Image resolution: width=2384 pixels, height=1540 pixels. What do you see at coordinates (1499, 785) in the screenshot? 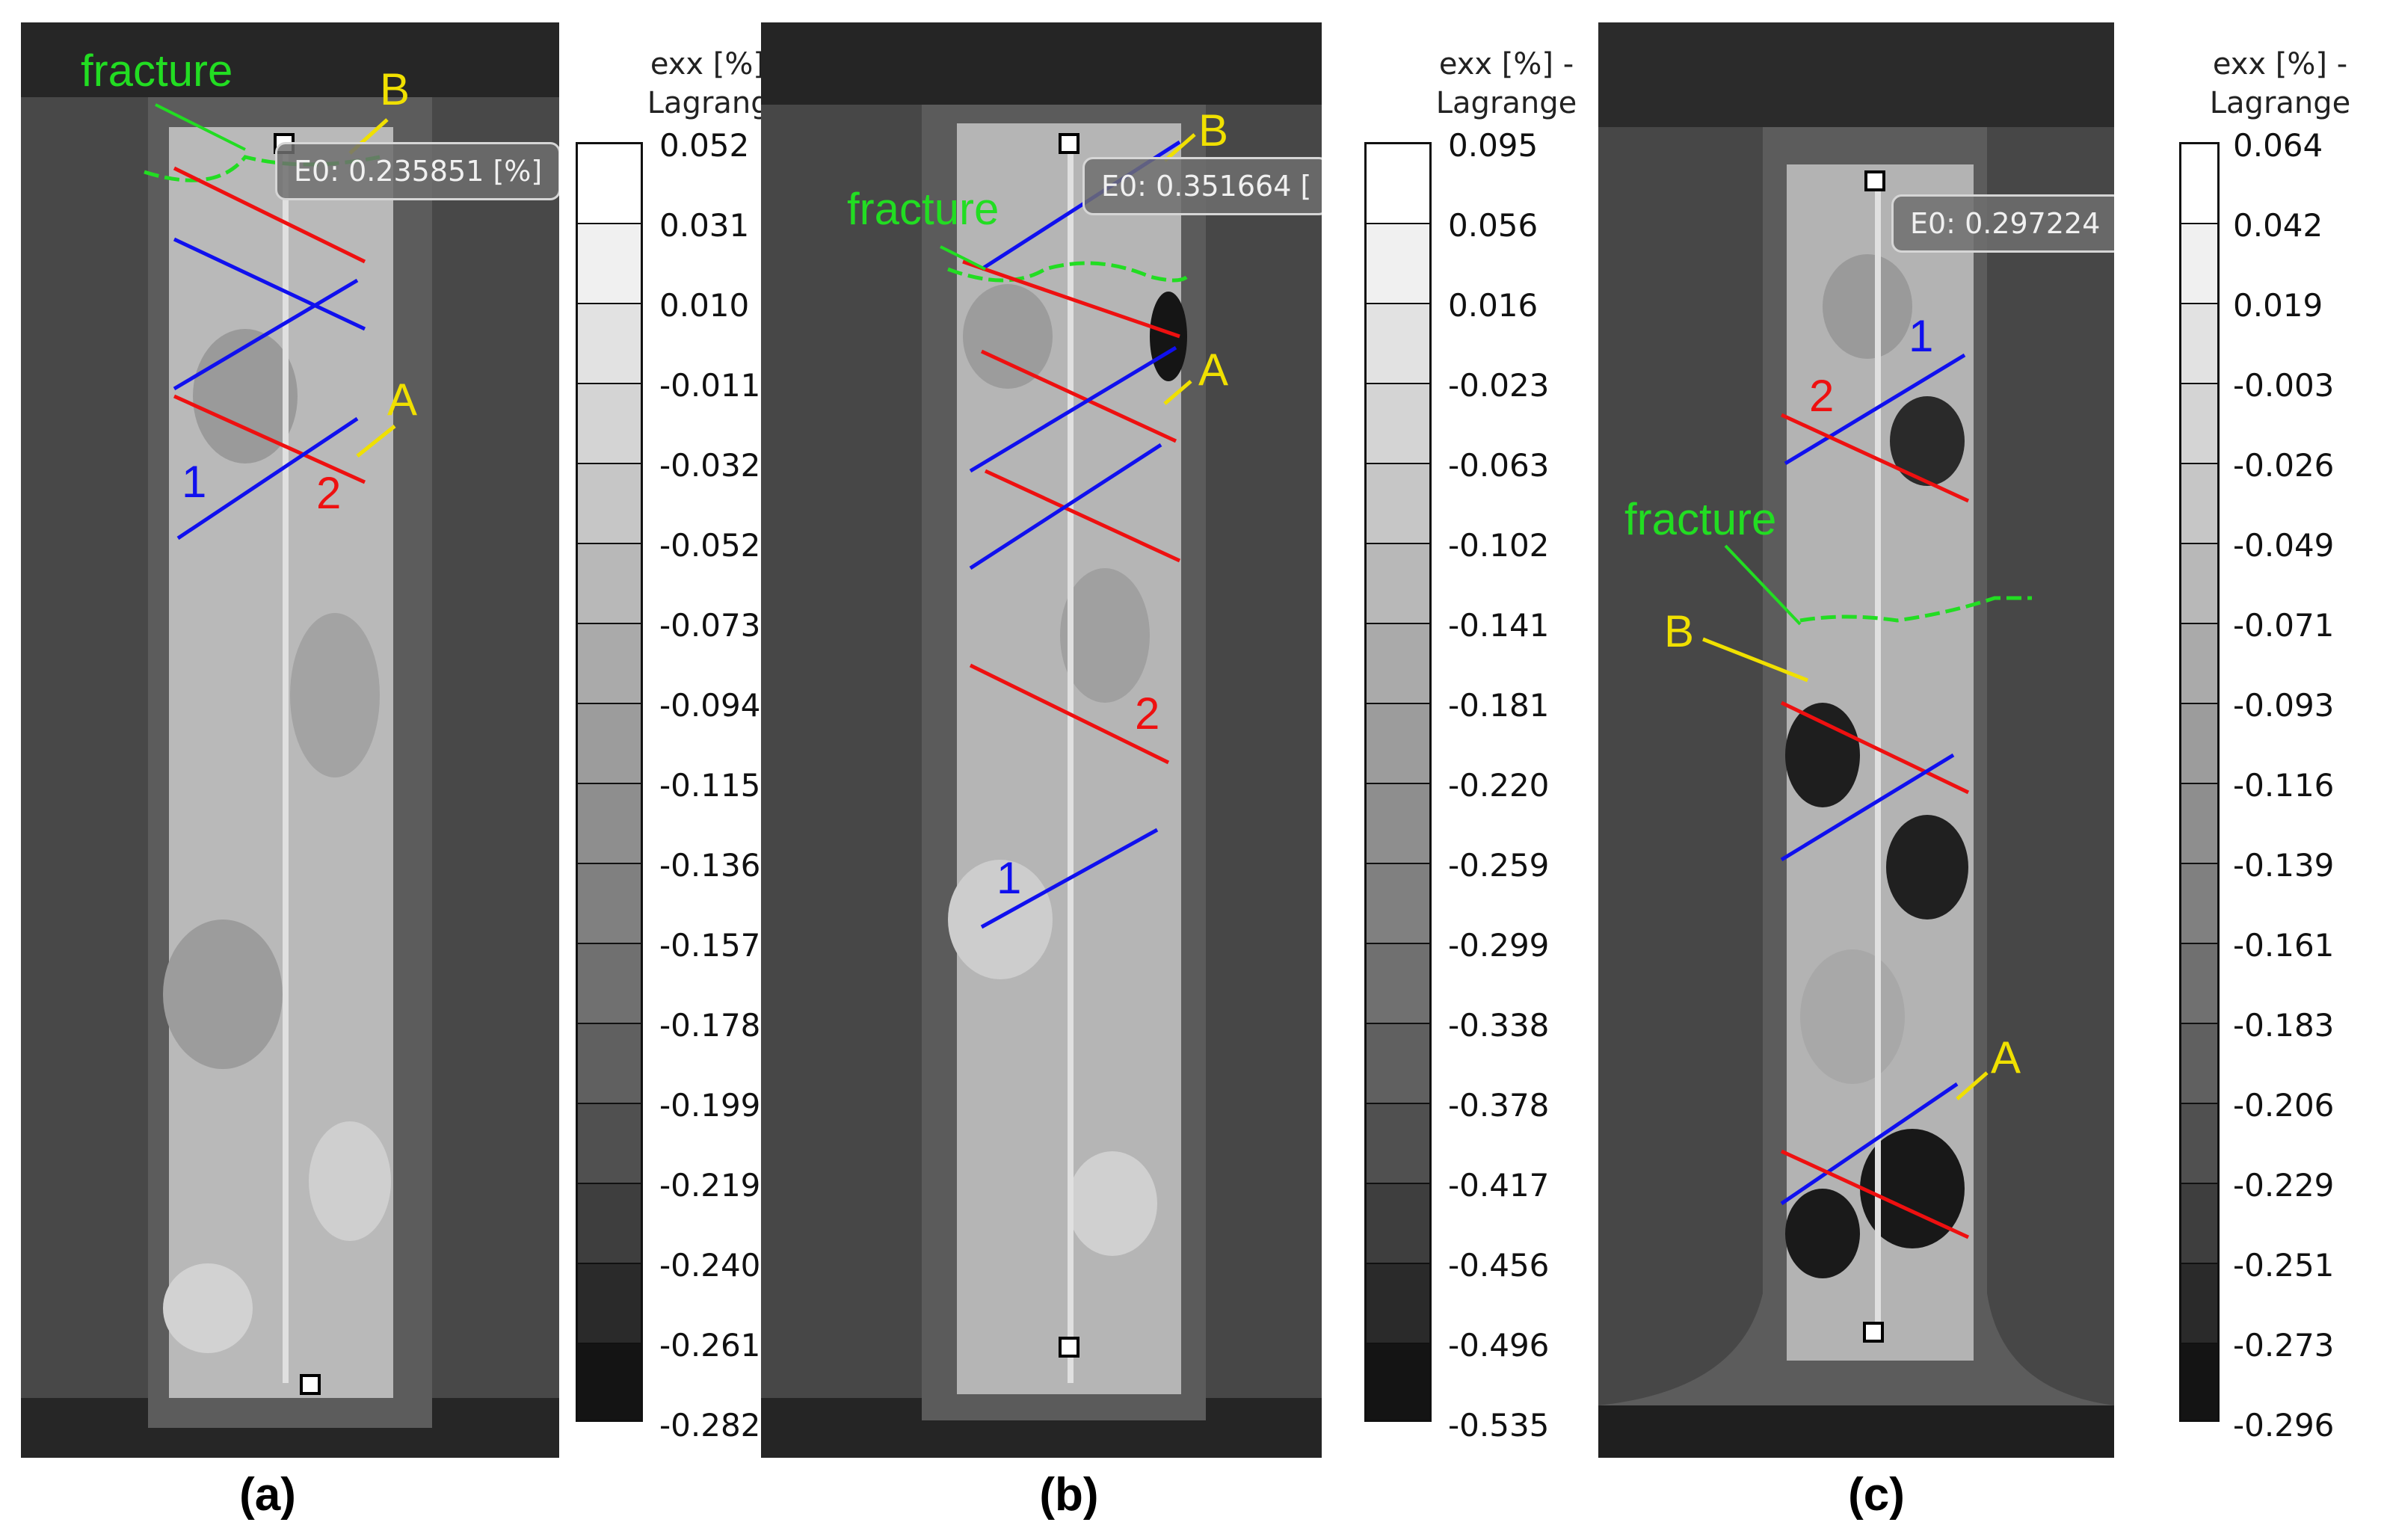
I see `colorbar-tick-label: -0.220` at bounding box center [1499, 785].